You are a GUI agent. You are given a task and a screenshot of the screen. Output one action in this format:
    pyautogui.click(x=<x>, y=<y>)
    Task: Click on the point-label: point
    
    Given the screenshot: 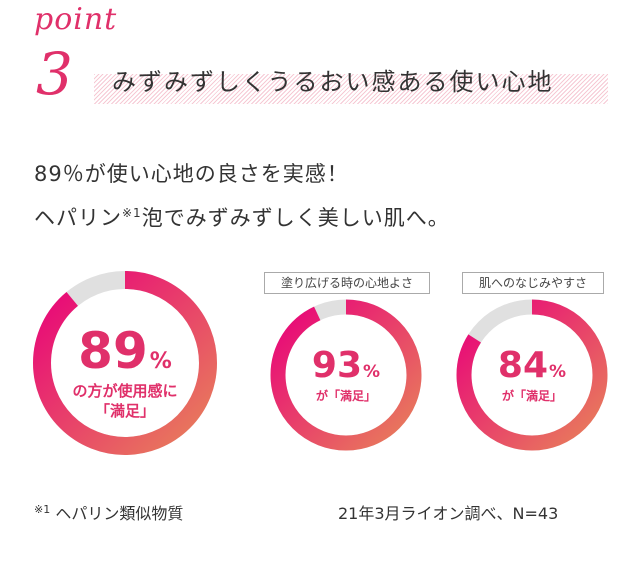 What is the action you would take?
    pyautogui.click(x=76, y=19)
    